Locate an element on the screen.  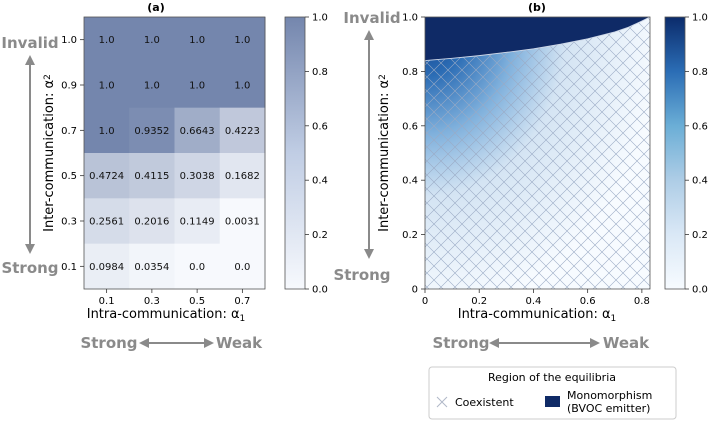
legend-coexistent-marker is located at coordinates (442, 402).